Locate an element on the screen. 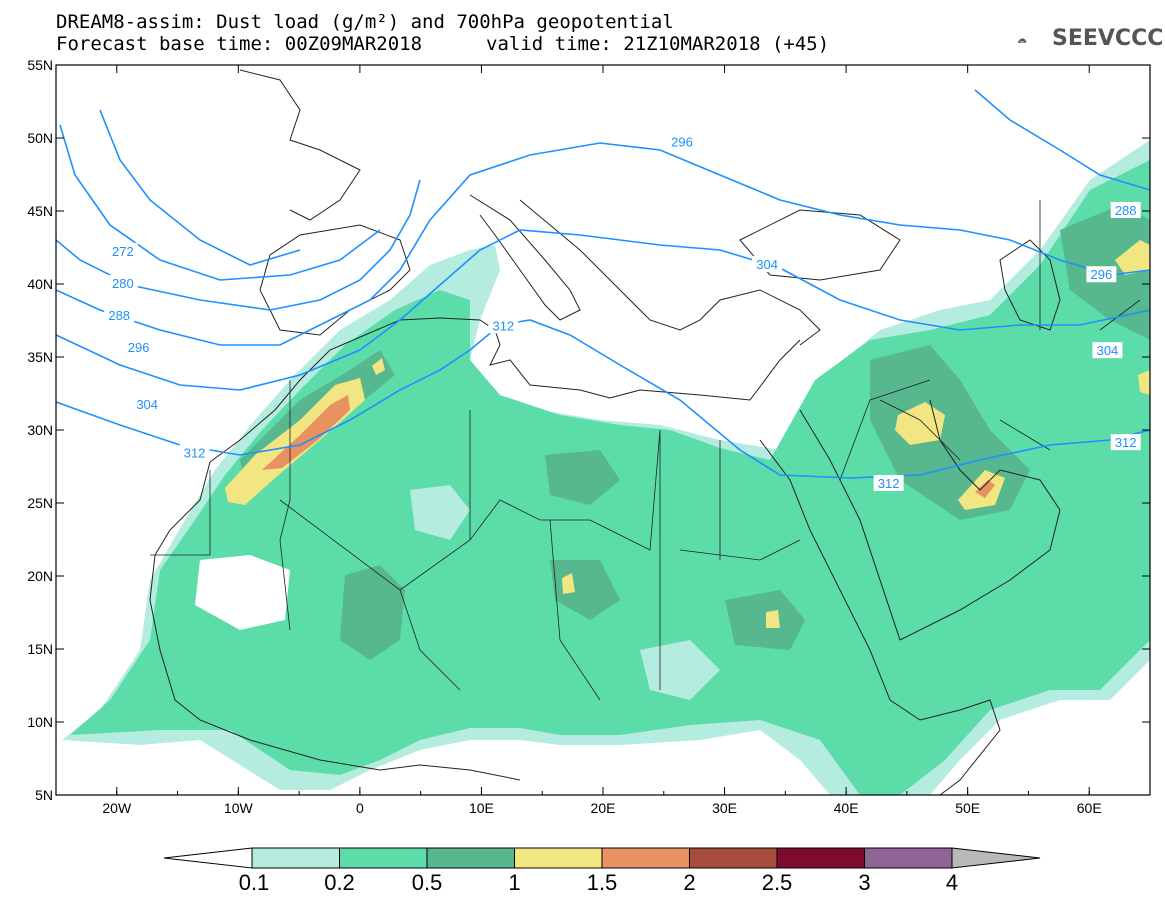 The height and width of the screenshot is (907, 1165). lat-tick-label: 45N is located at coordinates (40, 211).